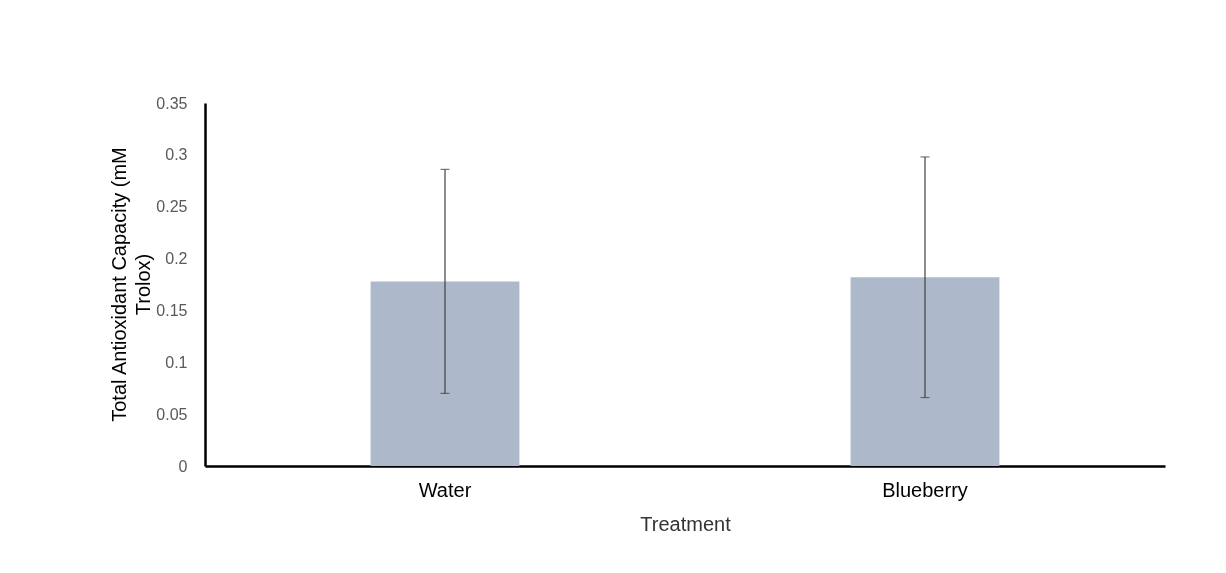 The height and width of the screenshot is (573, 1226). I want to click on y-tick-label: 0.15, so click(172, 310).